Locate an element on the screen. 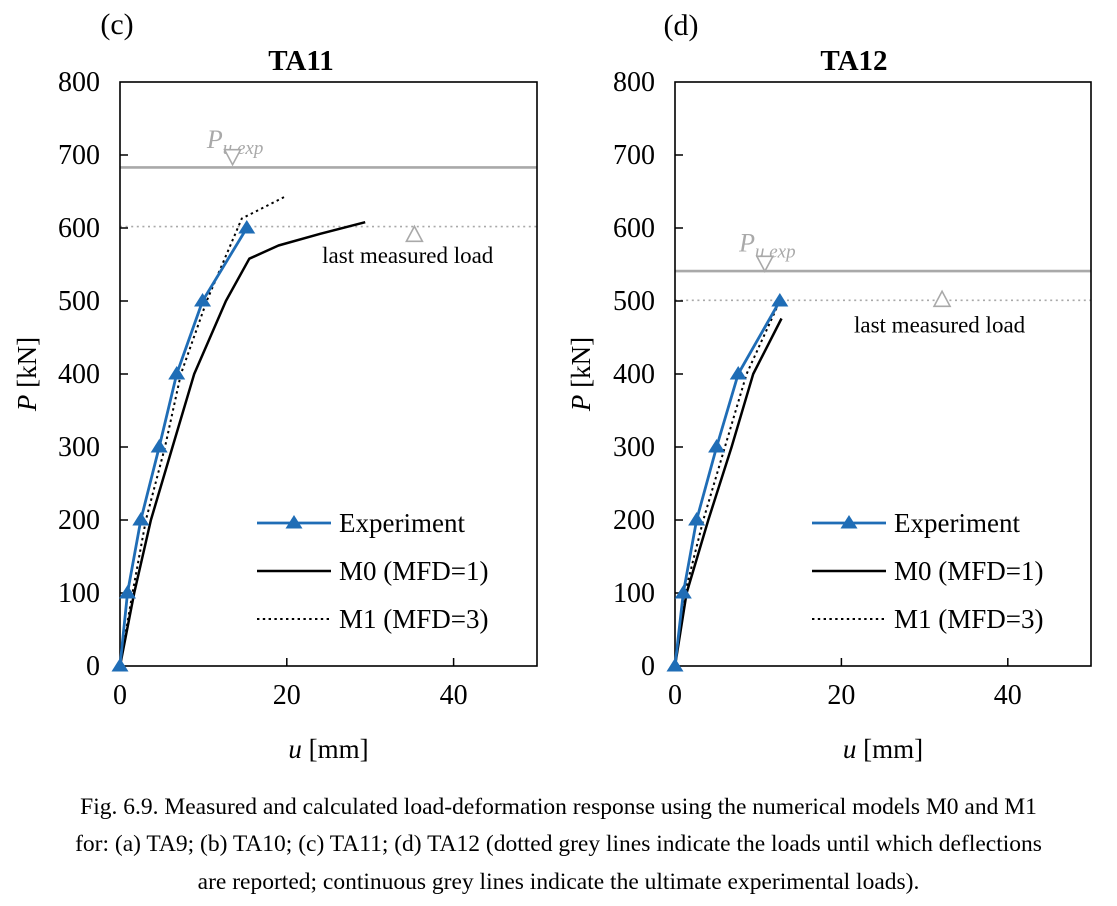 The width and height of the screenshot is (1117, 906). chart-title: TA11 is located at coordinates (301, 61).